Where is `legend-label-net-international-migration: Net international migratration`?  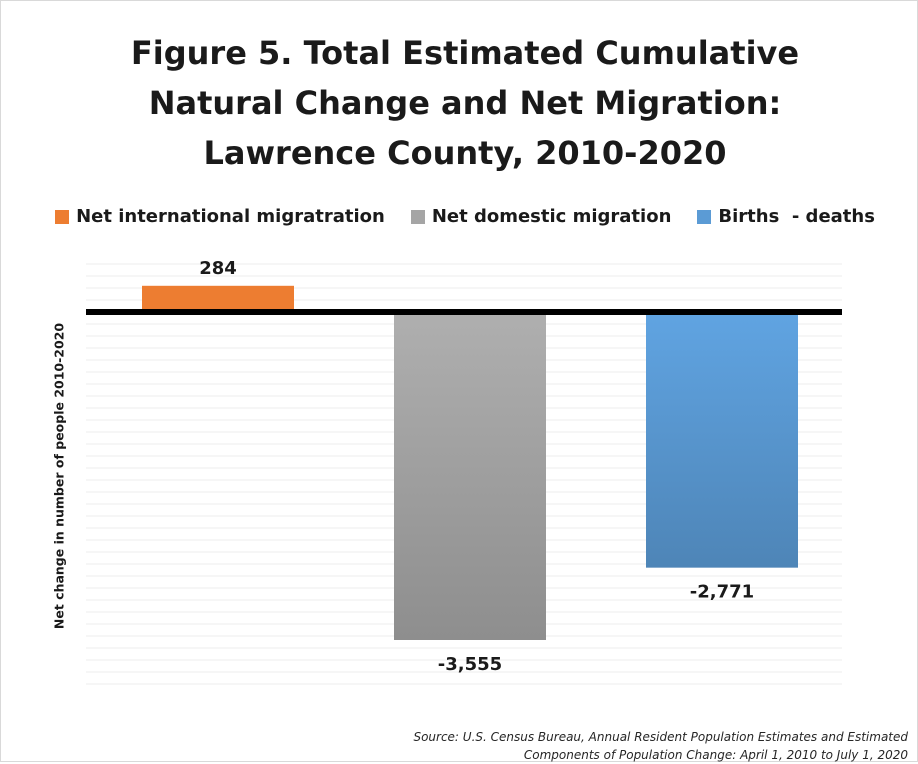
legend-label-net-international-migration: Net international migratration is located at coordinates (230, 216).